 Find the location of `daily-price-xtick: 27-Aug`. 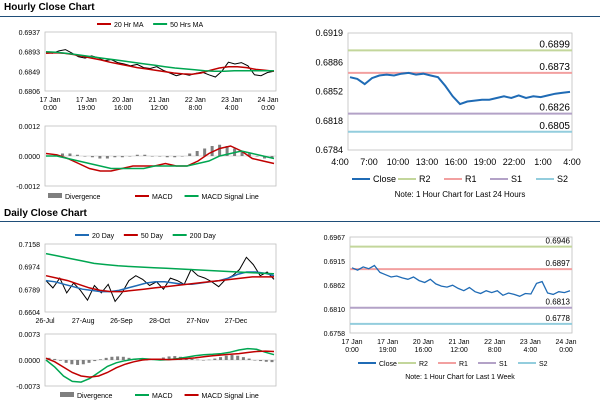

daily-price-xtick: 27-Aug is located at coordinates (83, 321).